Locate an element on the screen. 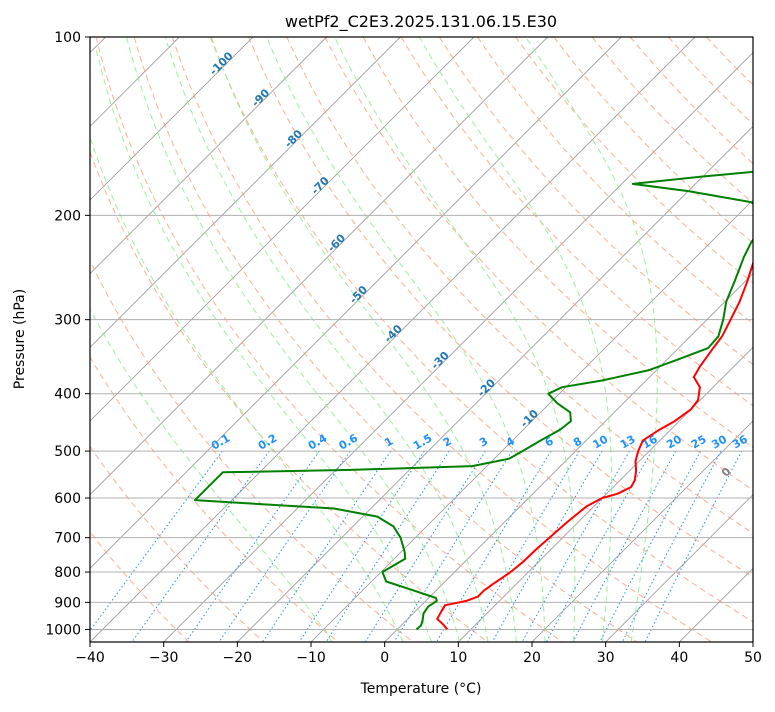  x-tick-label: 30 is located at coordinates (606, 658).